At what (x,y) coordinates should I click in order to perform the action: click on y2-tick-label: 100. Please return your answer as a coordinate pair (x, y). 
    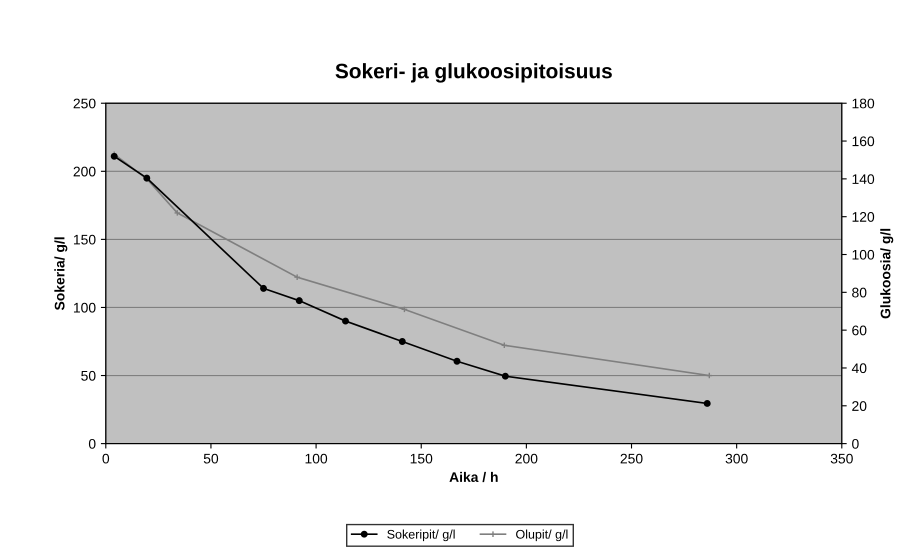
    Looking at the image, I should click on (863, 255).